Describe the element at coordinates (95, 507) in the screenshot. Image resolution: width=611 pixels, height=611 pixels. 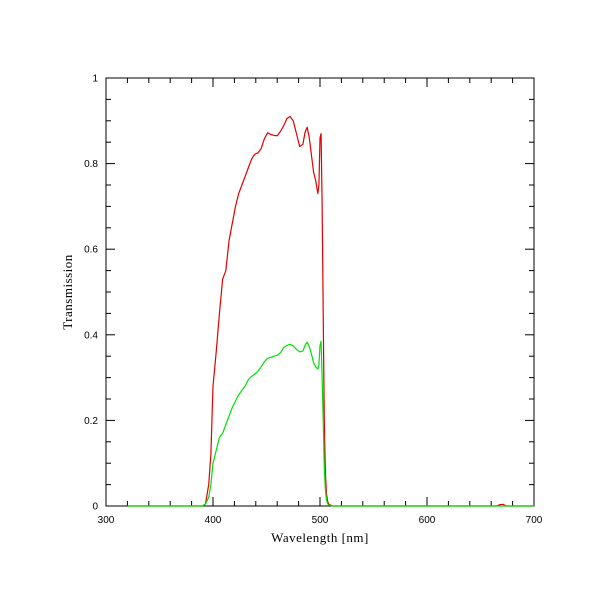
I see `y-tick-label: 0` at that location.